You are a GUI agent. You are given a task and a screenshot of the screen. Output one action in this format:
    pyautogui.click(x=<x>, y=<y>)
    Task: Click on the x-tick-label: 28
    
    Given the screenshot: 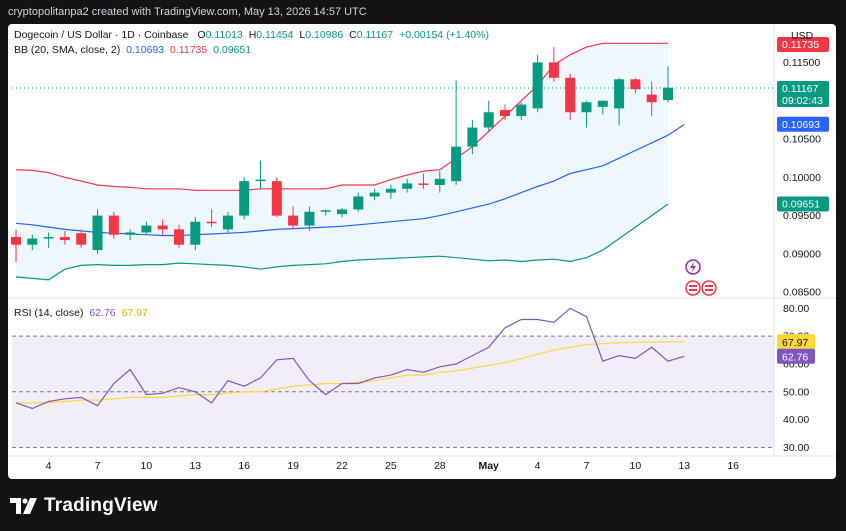 What is the action you would take?
    pyautogui.click(x=440, y=466)
    